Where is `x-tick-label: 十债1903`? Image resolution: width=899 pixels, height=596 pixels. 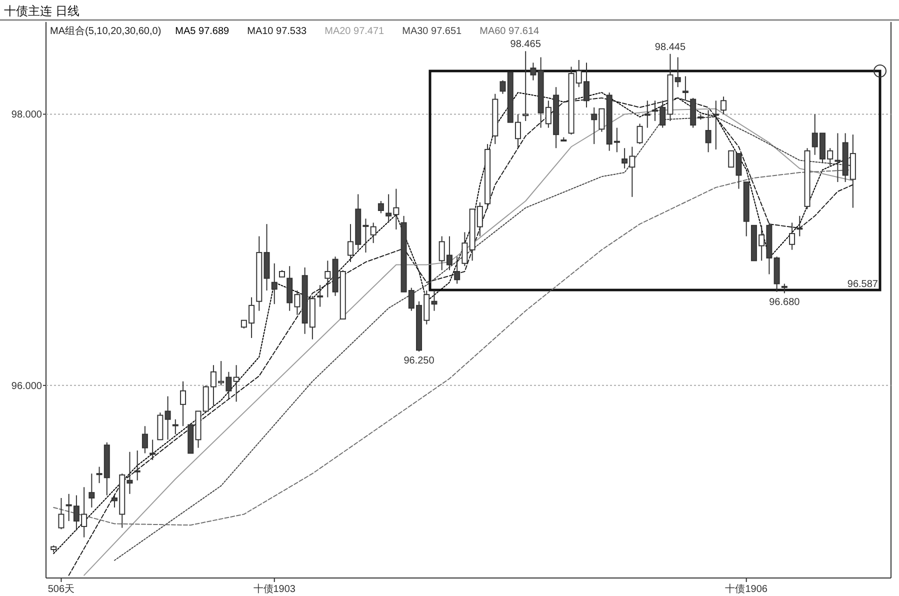 x-tick-label: 十债1903 is located at coordinates (274, 589).